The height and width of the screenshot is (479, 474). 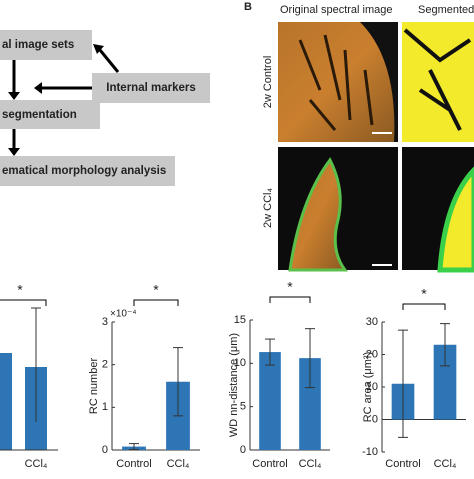 I want to click on y-tick-label: 1, so click(x=105, y=407).